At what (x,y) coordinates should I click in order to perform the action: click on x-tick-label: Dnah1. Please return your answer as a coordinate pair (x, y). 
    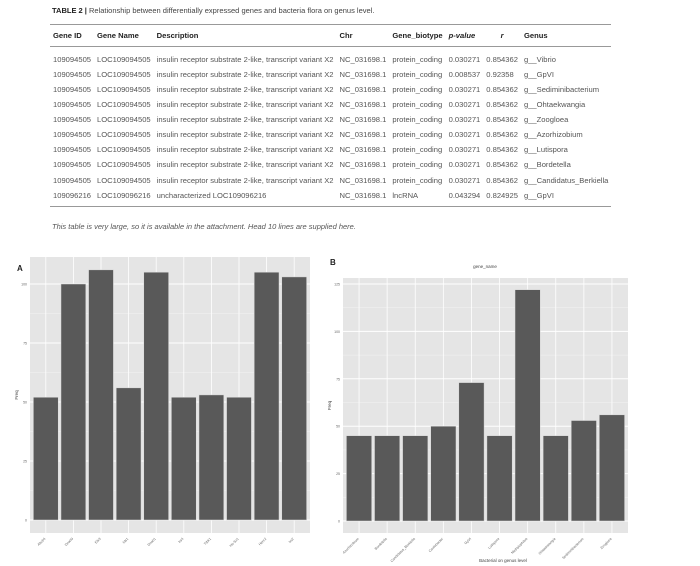
    Looking at the image, I should click on (152, 542).